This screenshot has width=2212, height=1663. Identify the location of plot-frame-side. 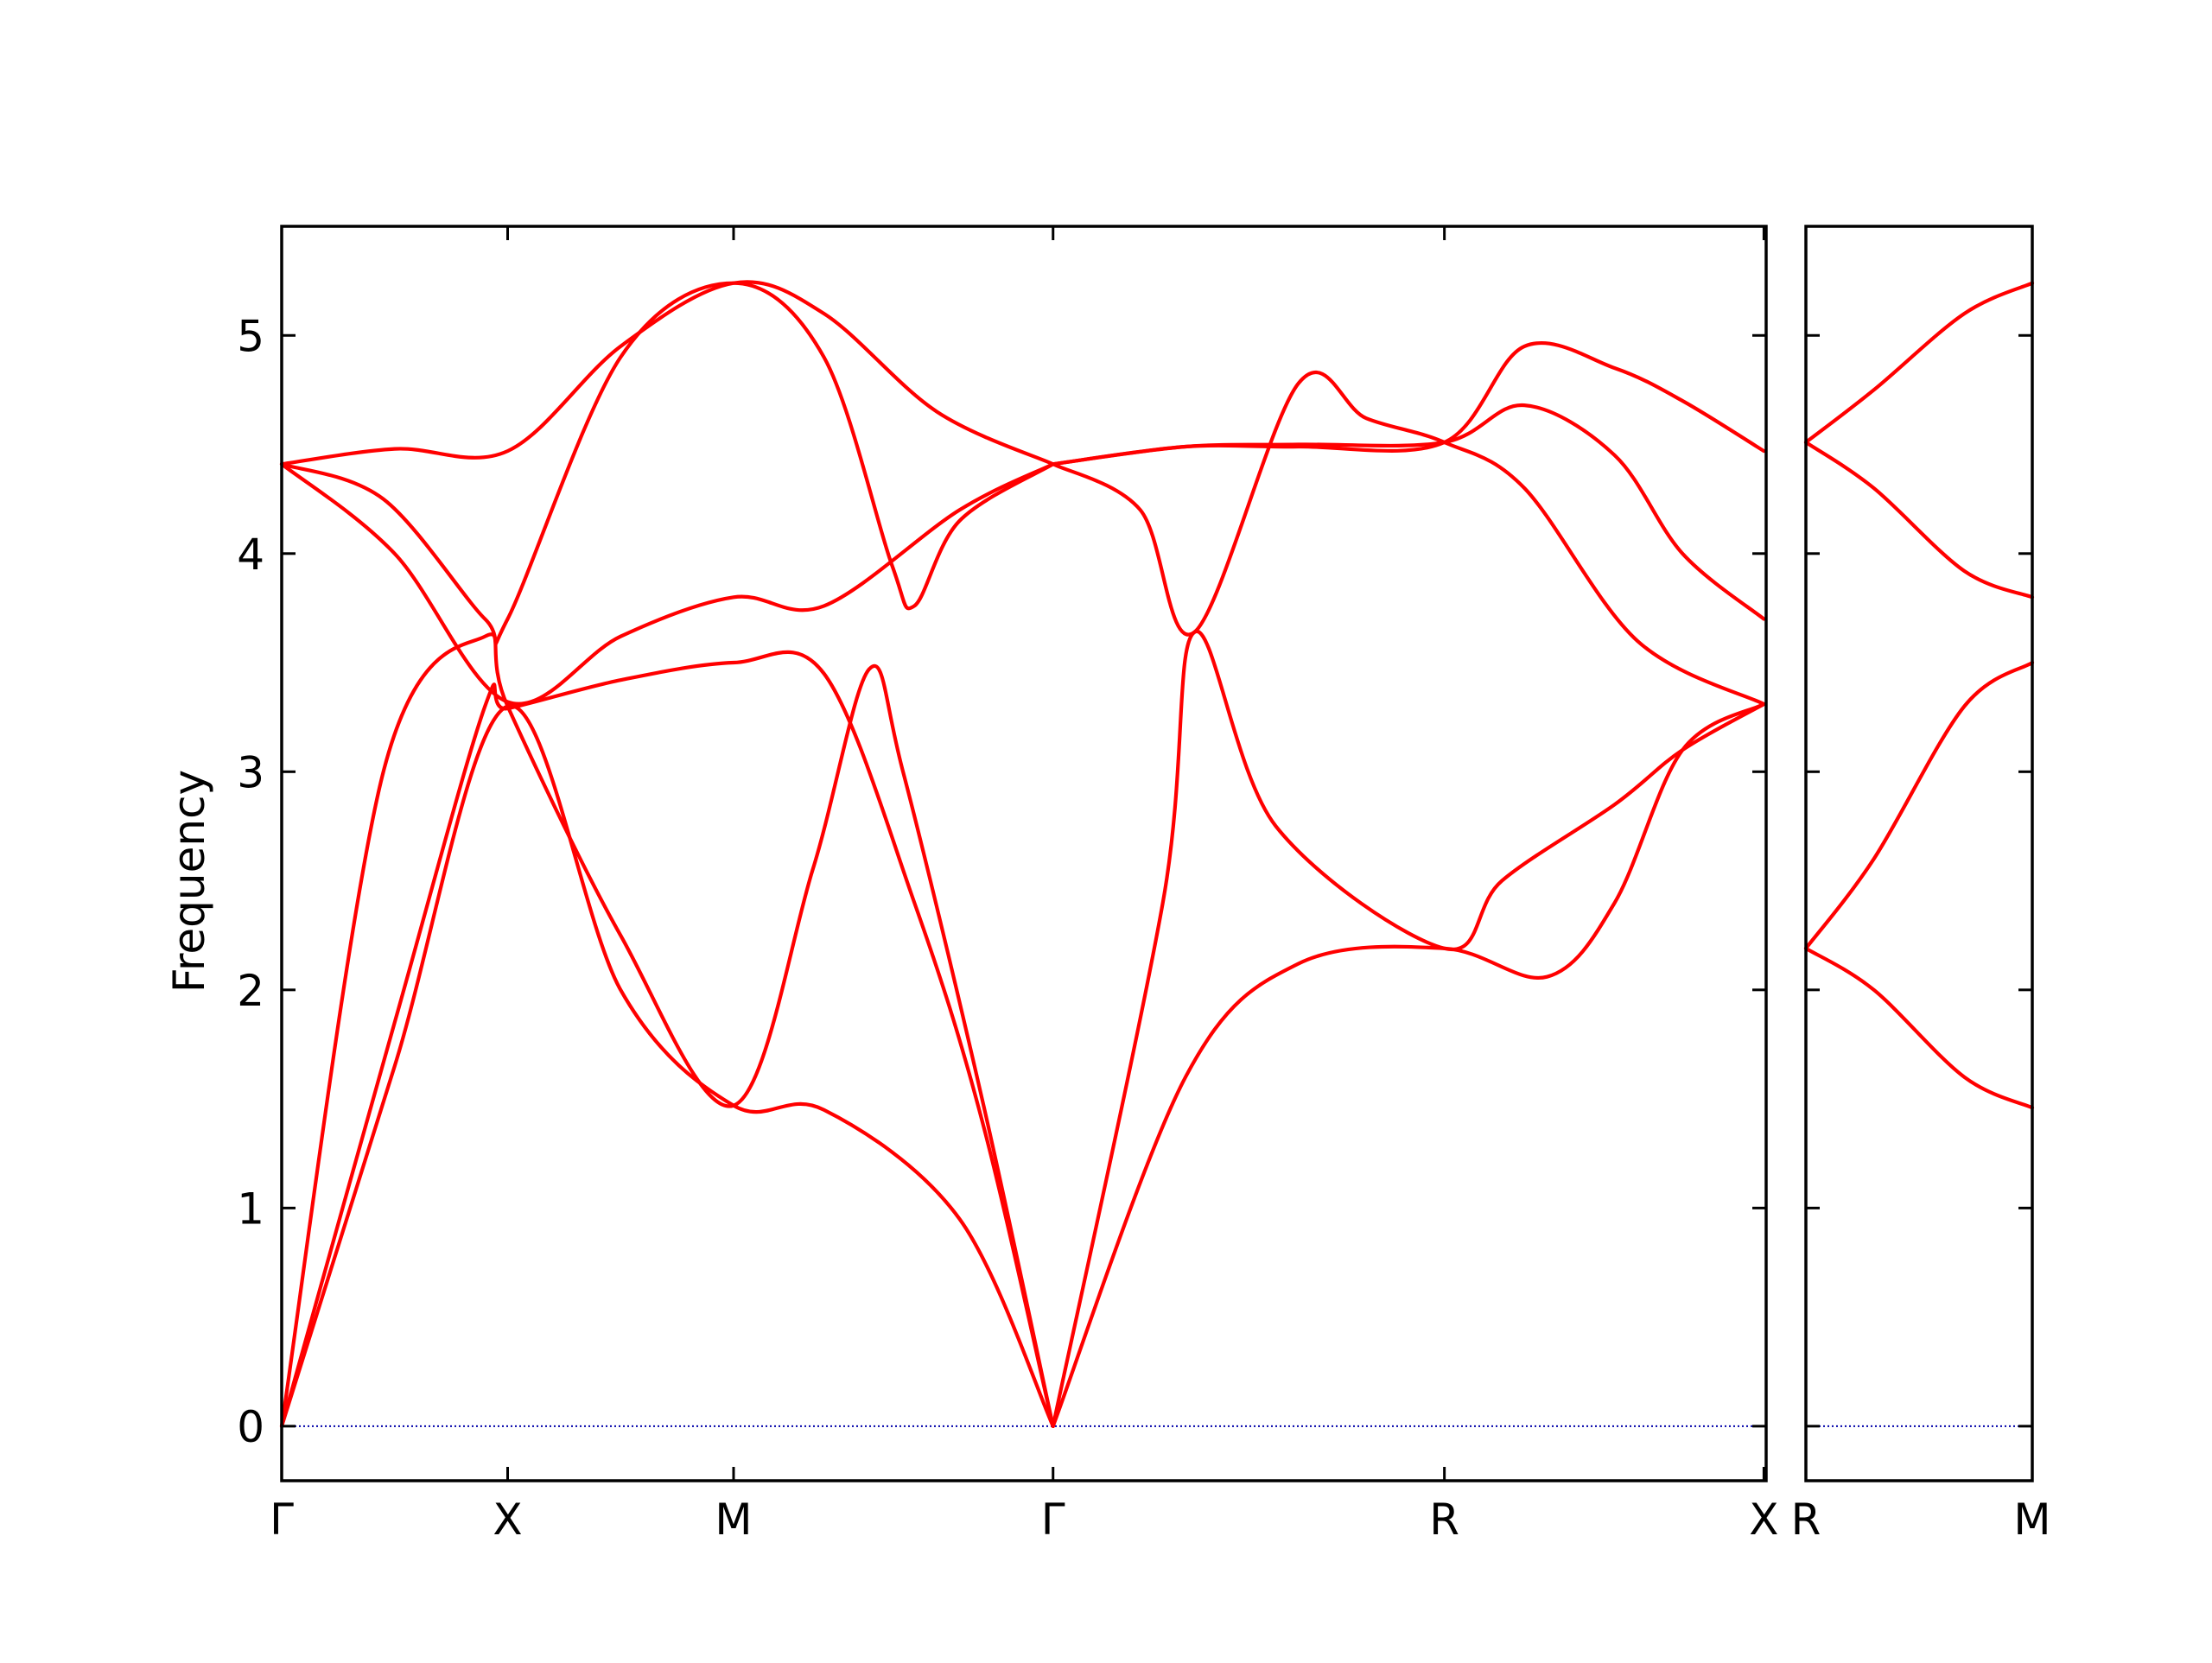
(1919, 854).